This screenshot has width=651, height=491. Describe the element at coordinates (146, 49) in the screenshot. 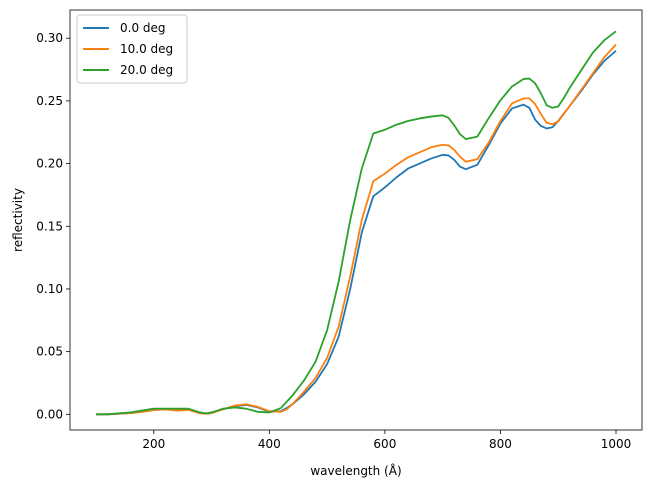

I see `legend-label-10-deg: 10.0 deg` at that location.